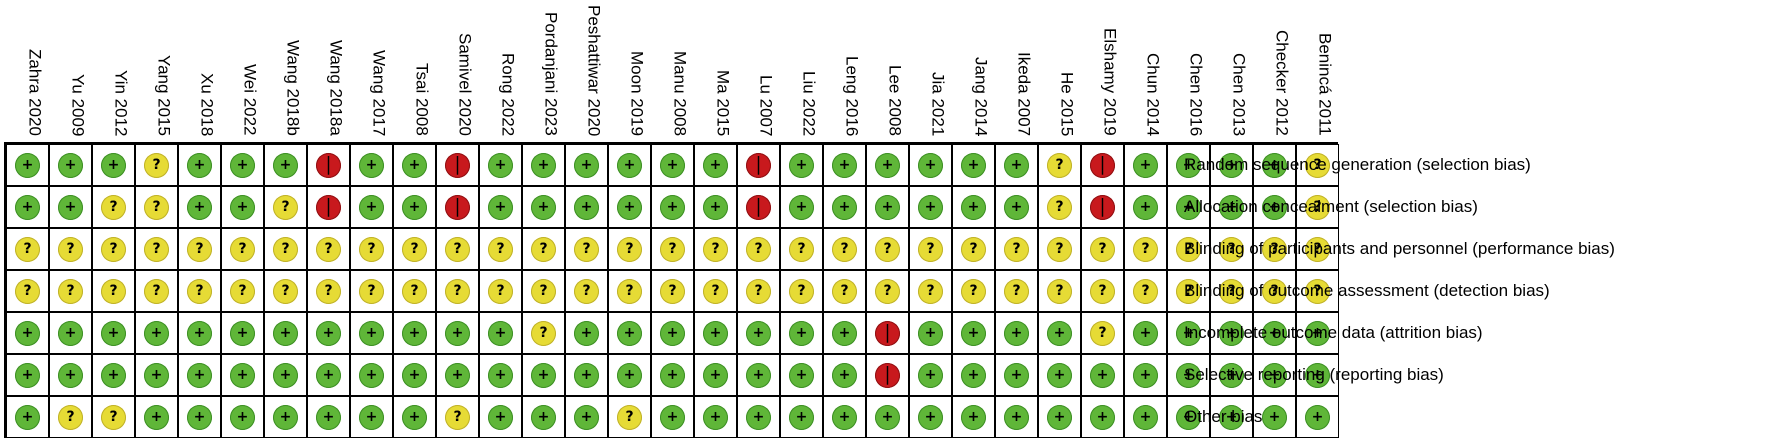 The image size is (1772, 444). Describe the element at coordinates (1223, 416) in the screenshot. I see `domain-label: Other bias` at that location.